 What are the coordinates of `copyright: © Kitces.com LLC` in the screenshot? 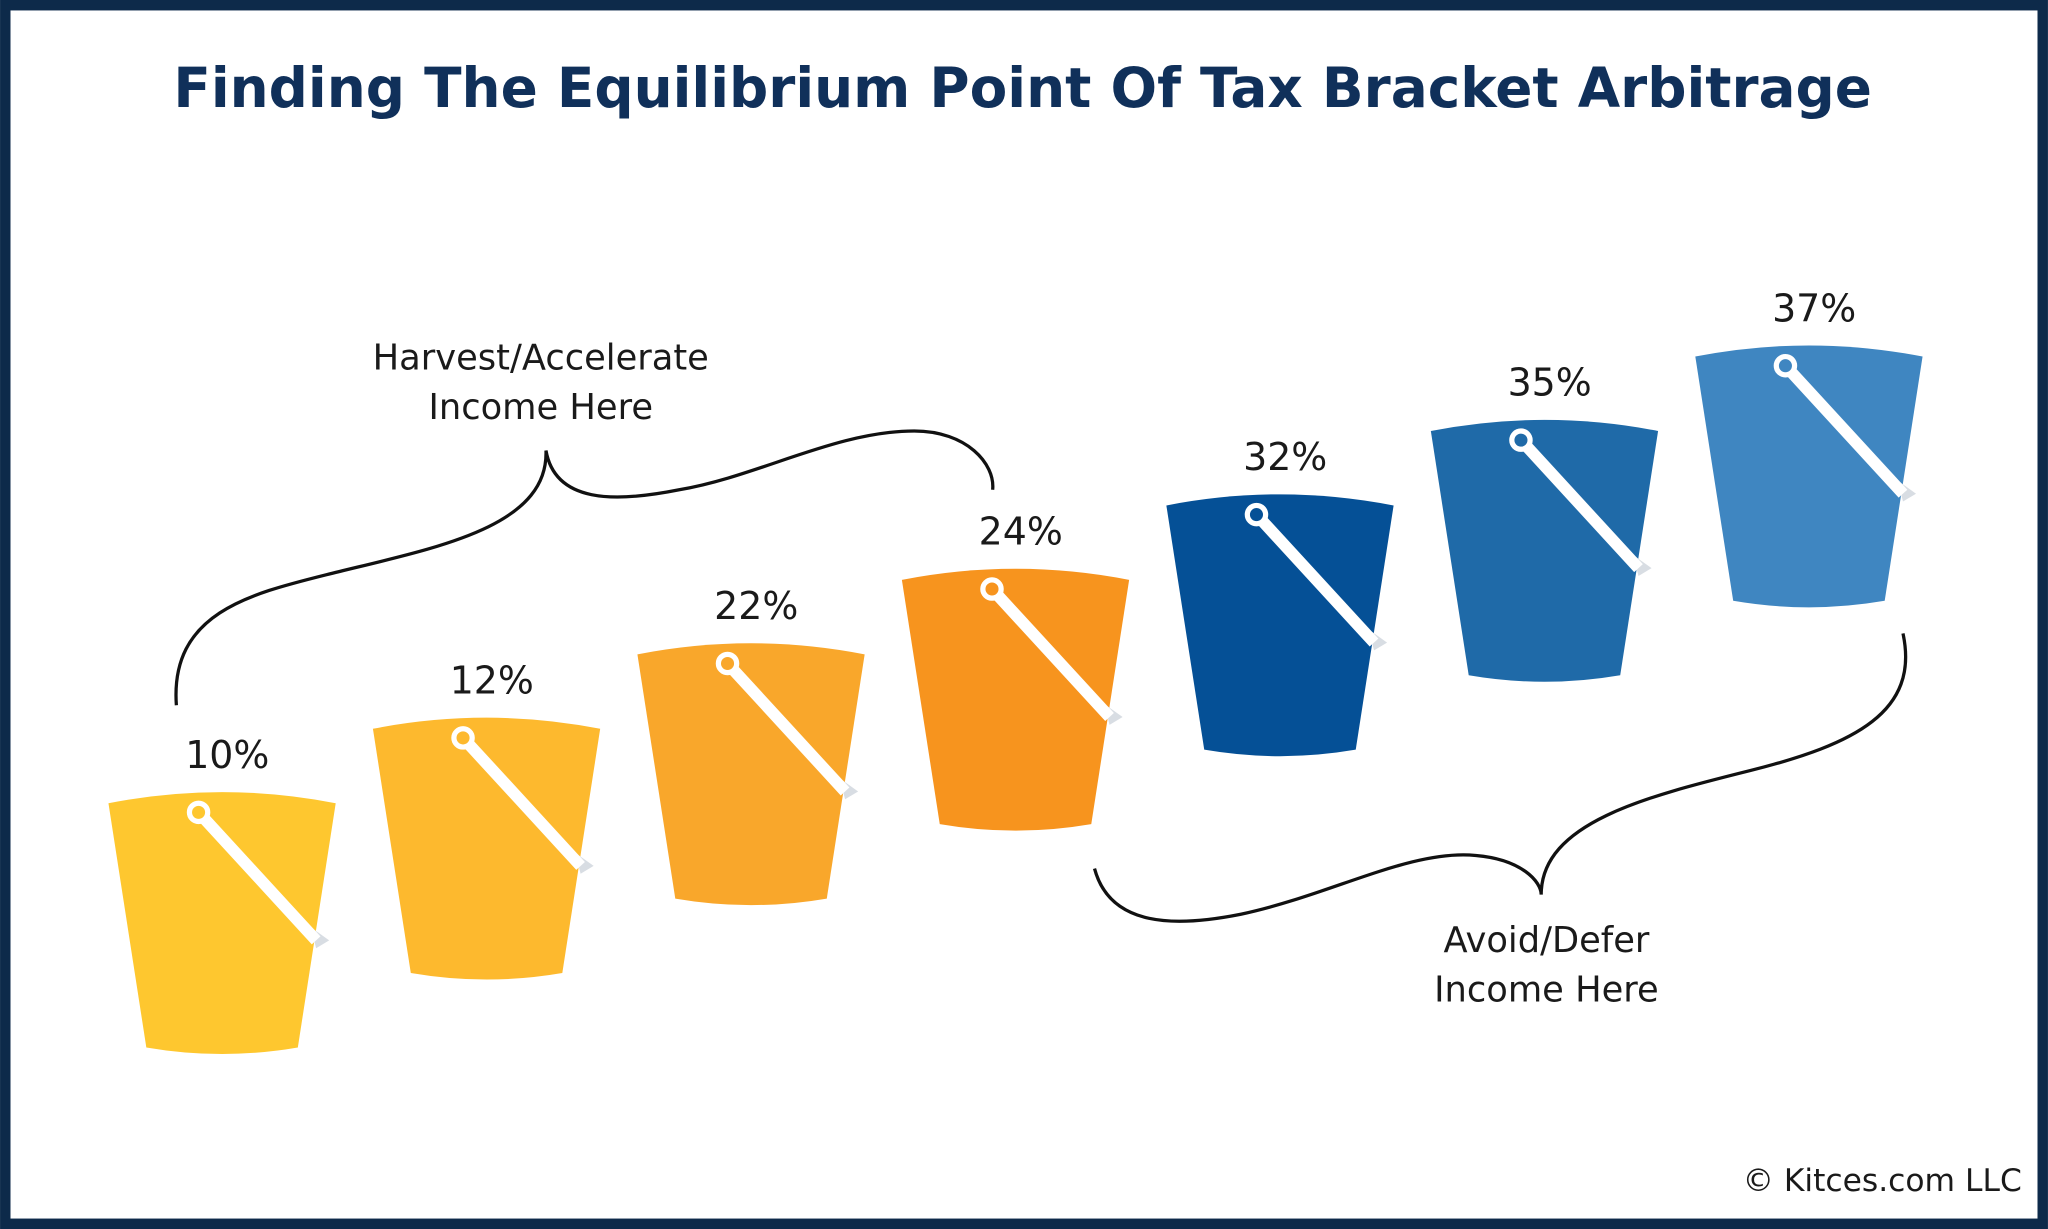 It's located at (1882, 1181).